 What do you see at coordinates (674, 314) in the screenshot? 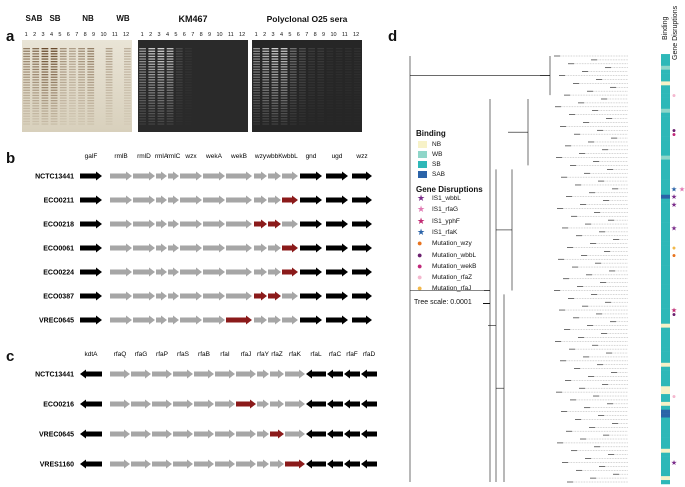
I see `circle-marker: ●` at bounding box center [674, 314].